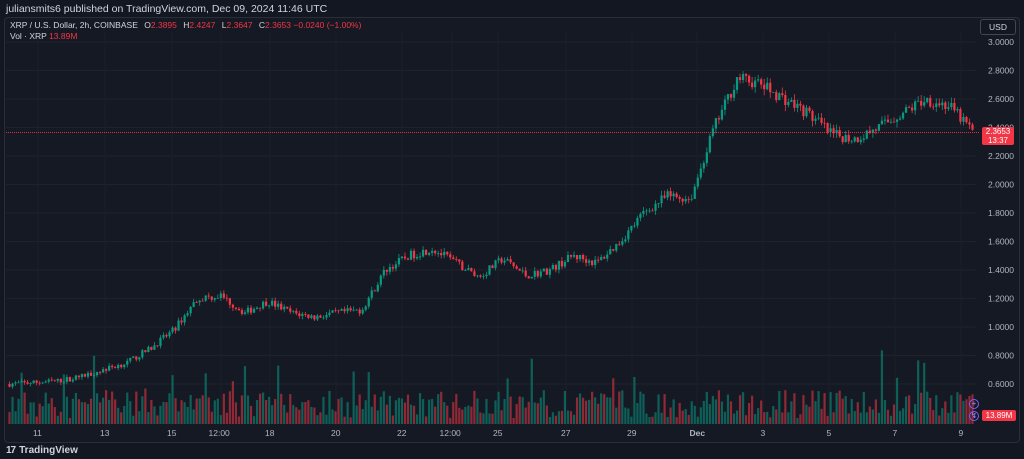 The image size is (1024, 459). Describe the element at coordinates (998, 131) in the screenshot. I see `last-price-value: 2.3653` at that location.